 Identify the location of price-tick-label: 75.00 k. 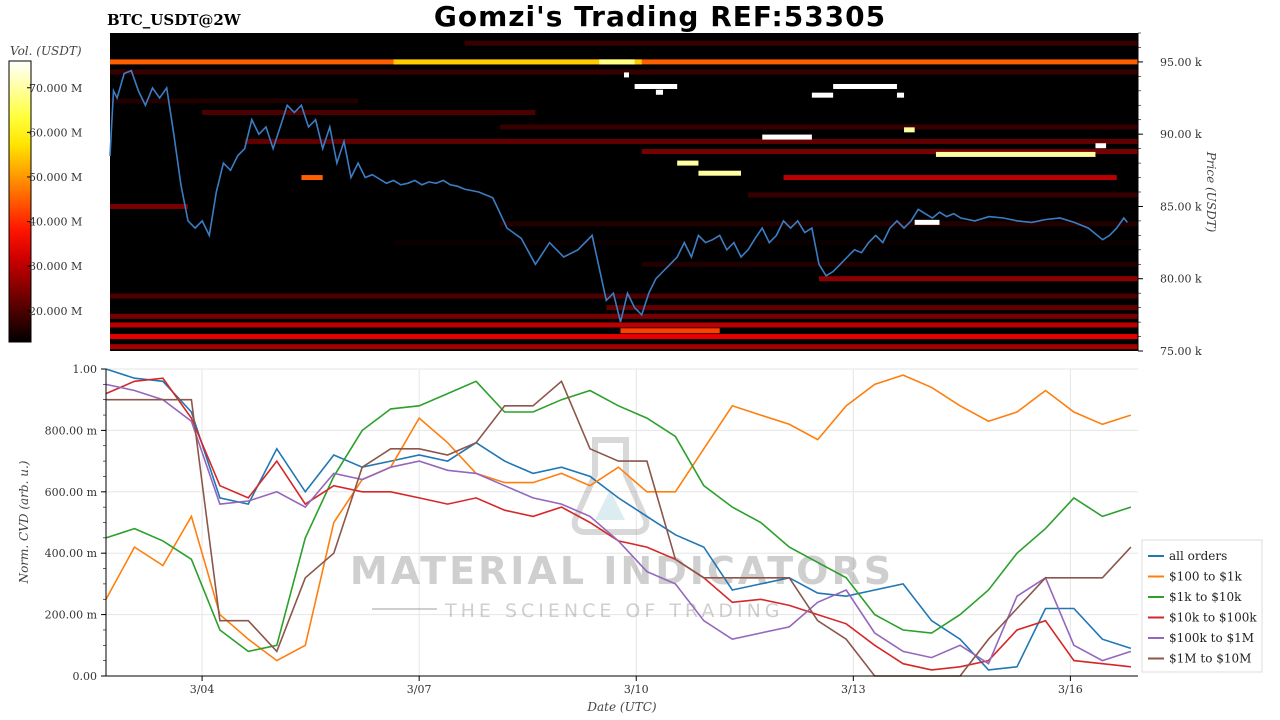
(1181, 351).